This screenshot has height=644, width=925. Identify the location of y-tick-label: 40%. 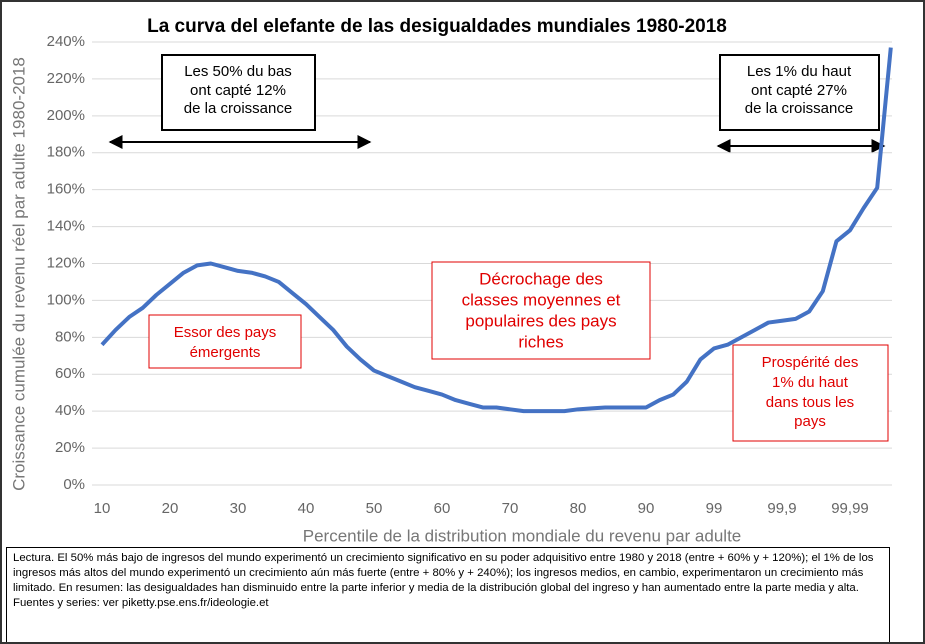
(70, 410).